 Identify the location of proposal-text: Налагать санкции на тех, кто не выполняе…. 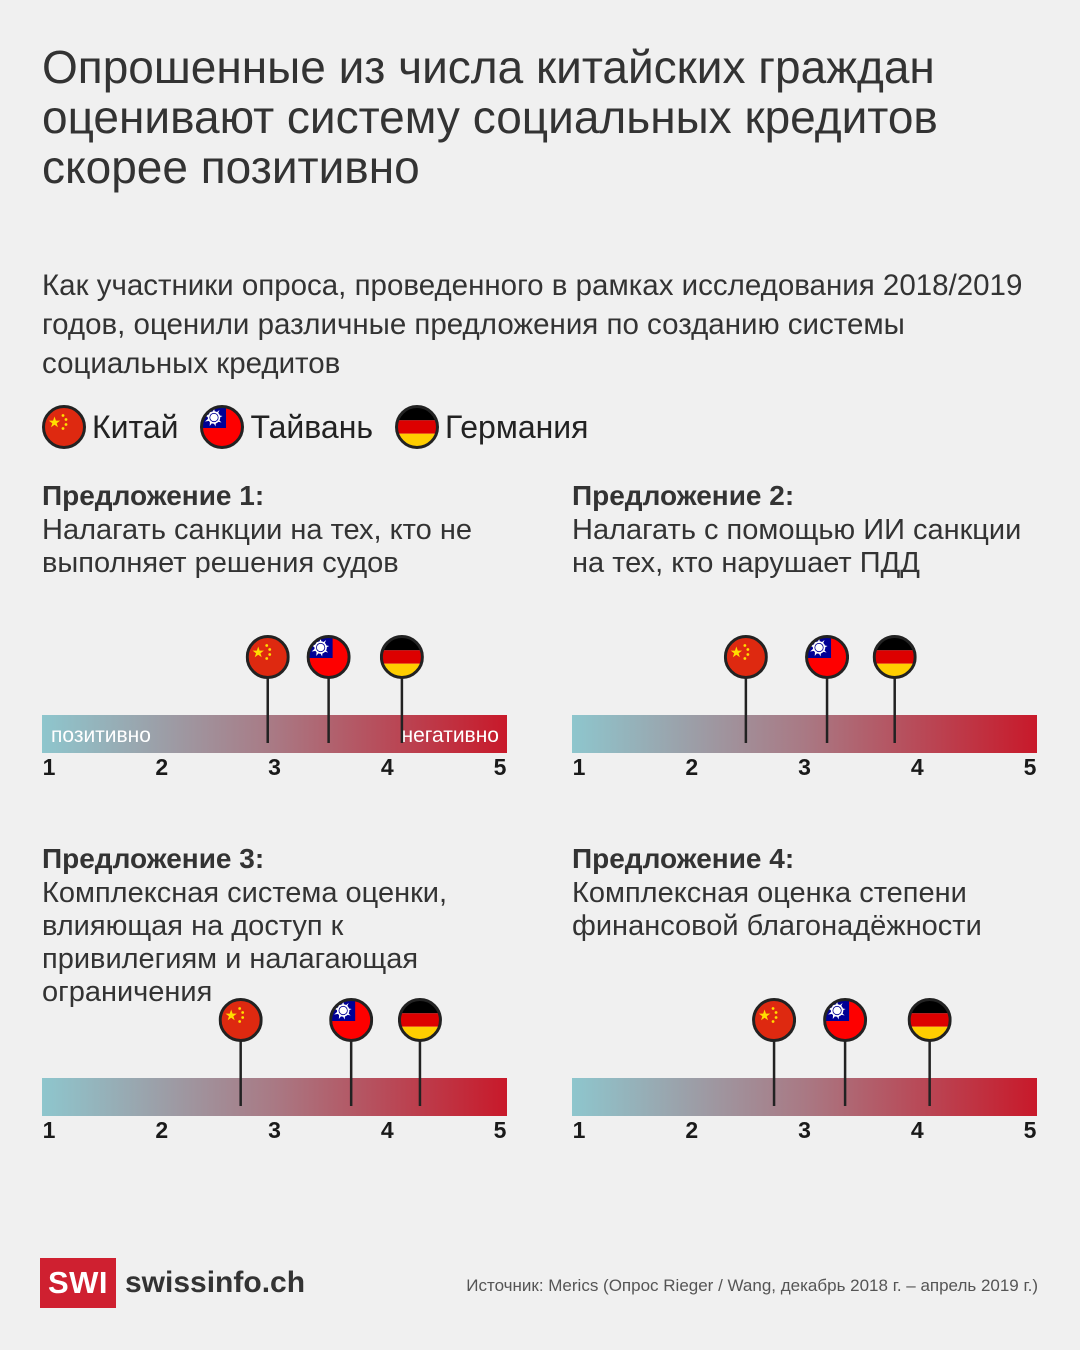
(257, 546).